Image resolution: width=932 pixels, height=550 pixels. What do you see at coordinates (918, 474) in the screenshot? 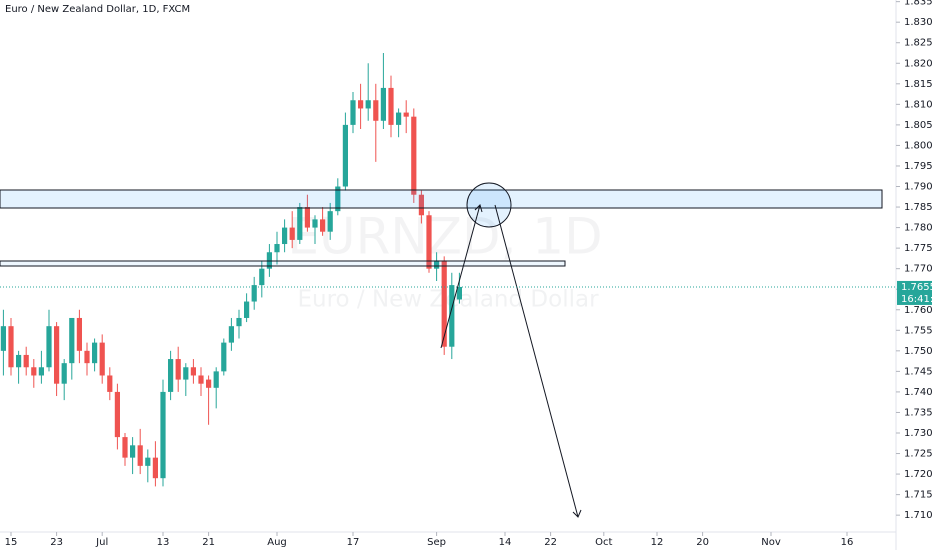
I see `y-tick-label: 1.72000` at bounding box center [918, 474].